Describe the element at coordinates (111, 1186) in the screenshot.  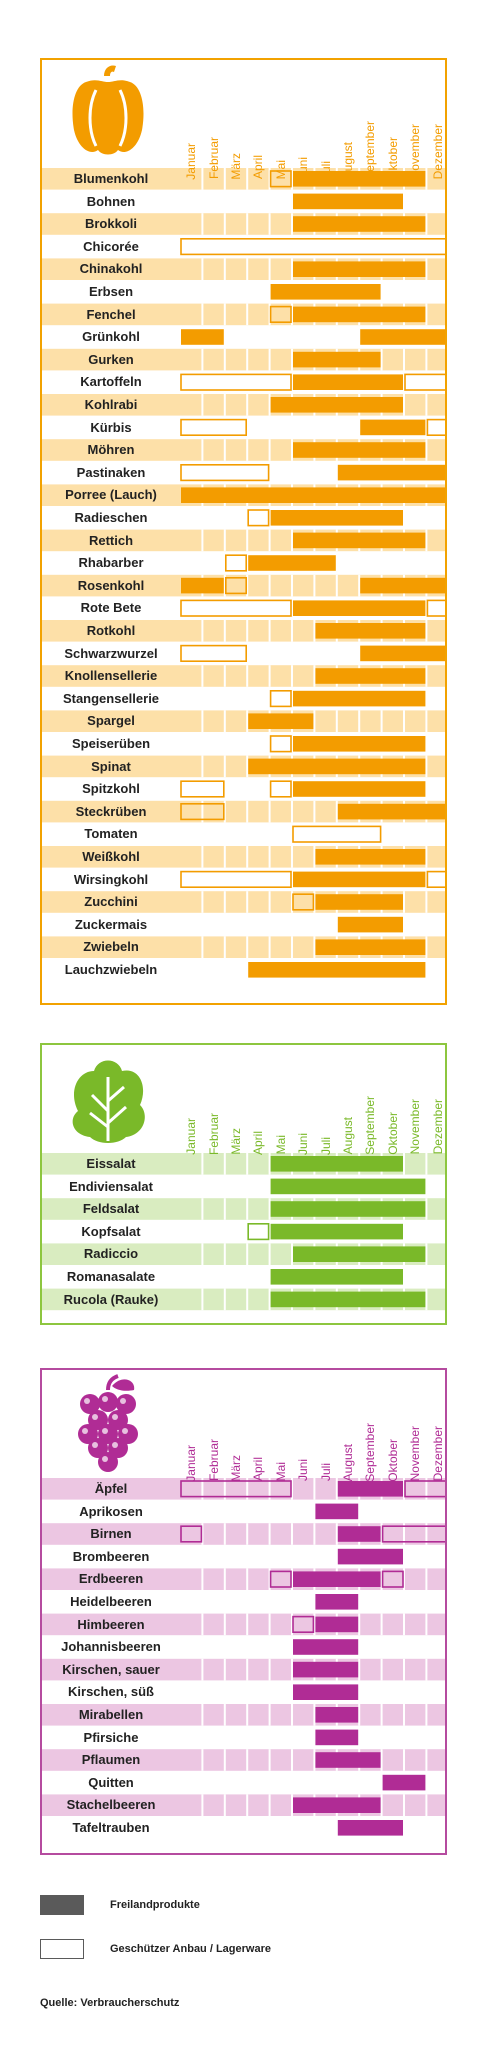
I see `row-label: Endiviensalat` at that location.